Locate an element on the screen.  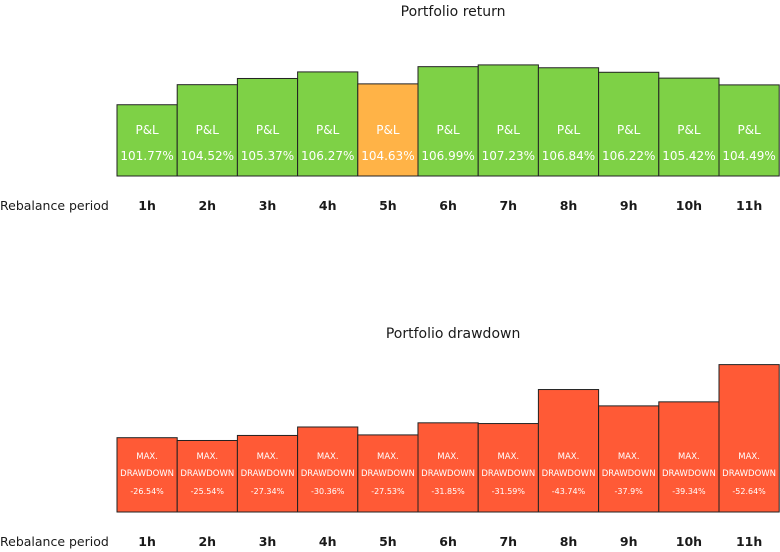
return-x-tick-label: 6h is located at coordinates (448, 205).